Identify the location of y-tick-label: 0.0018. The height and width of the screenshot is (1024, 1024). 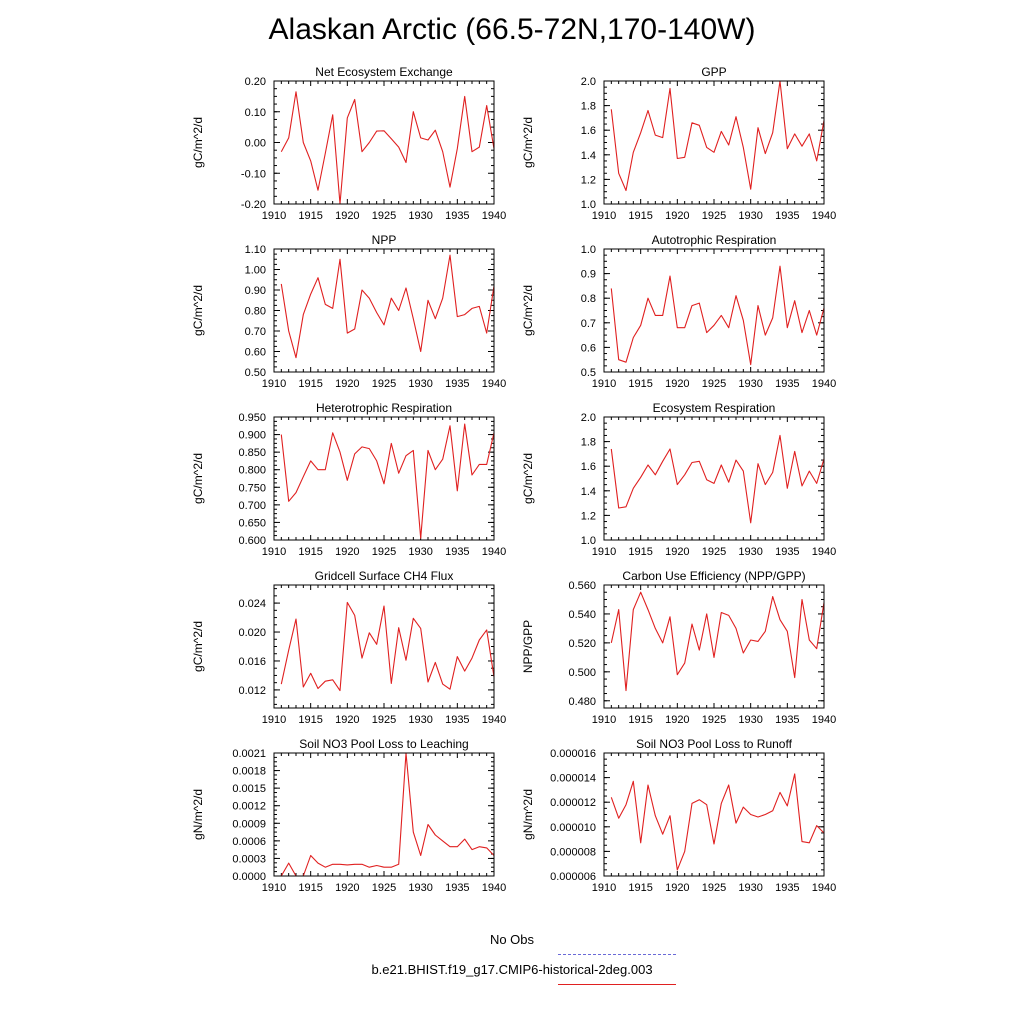
(249, 772).